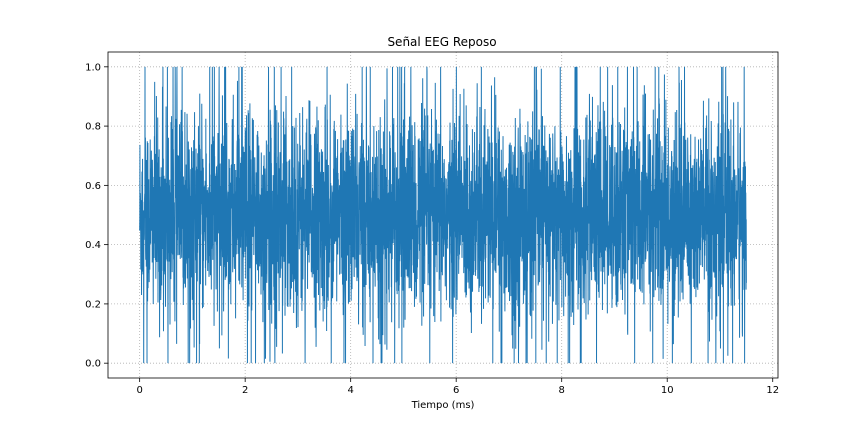 Image resolution: width=864 pixels, height=432 pixels. Describe the element at coordinates (93, 364) in the screenshot. I see `y-tick-label: 0.0` at that location.